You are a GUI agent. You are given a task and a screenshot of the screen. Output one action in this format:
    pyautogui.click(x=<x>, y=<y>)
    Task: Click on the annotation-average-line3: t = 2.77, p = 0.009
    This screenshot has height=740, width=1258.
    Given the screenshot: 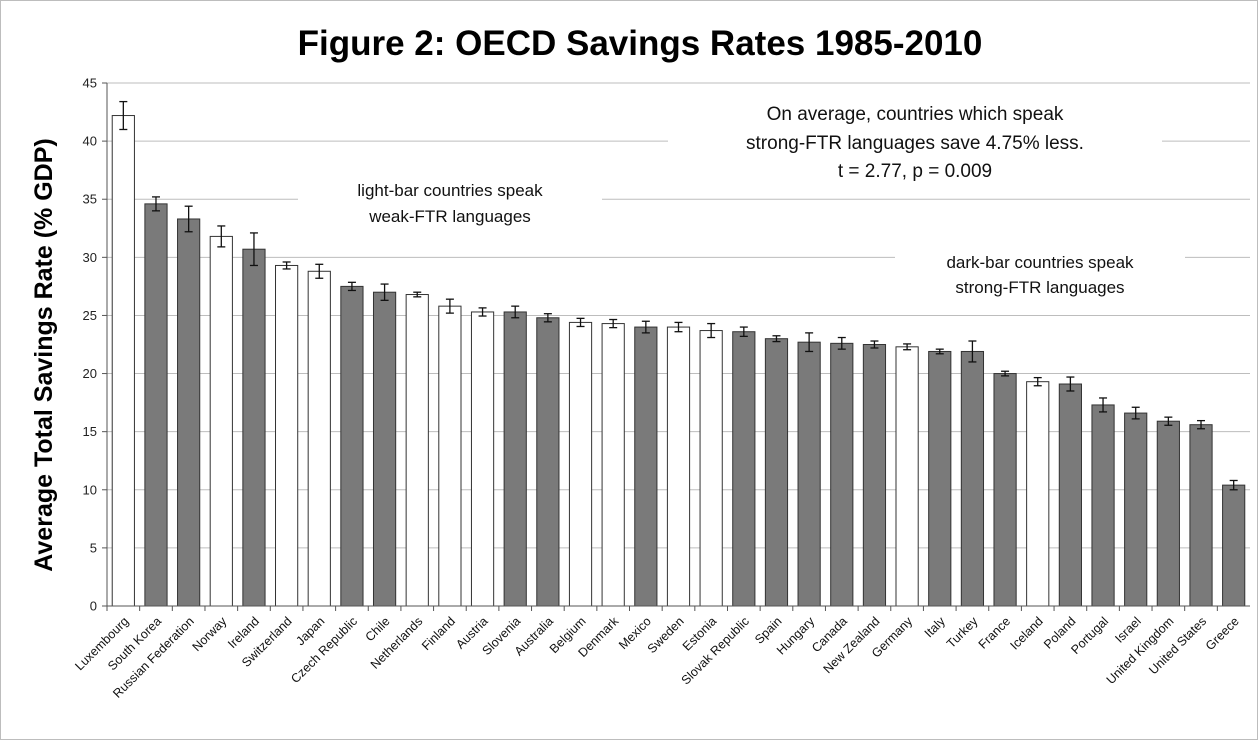 What is the action you would take?
    pyautogui.click(x=915, y=171)
    